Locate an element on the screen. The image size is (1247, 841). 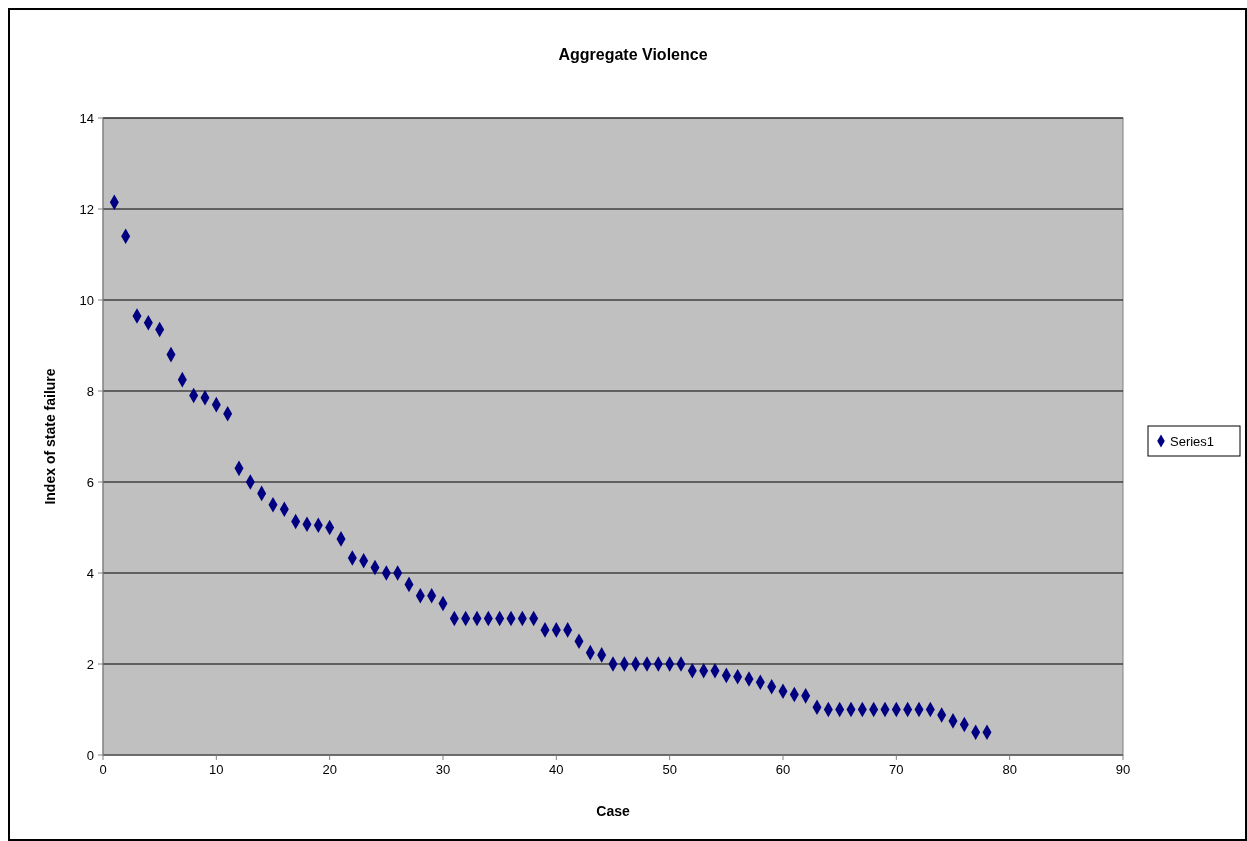
legend-label: Series1 is located at coordinates (1192, 441).